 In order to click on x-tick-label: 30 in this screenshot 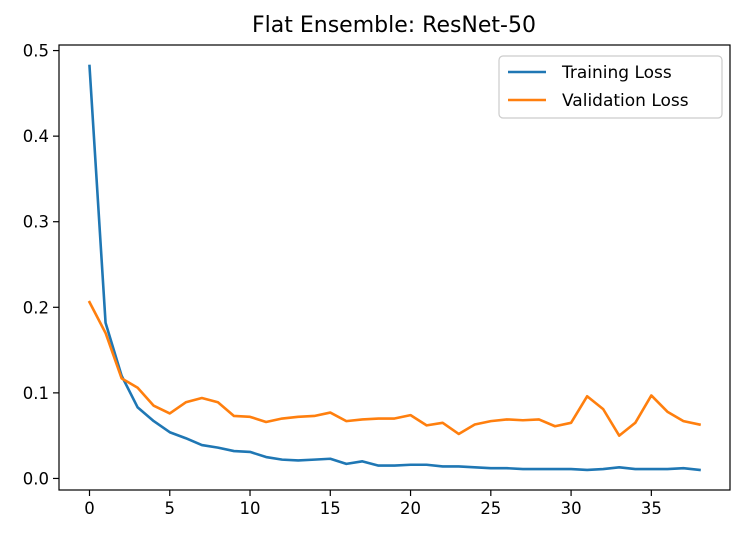, I will do `click(571, 508)`.